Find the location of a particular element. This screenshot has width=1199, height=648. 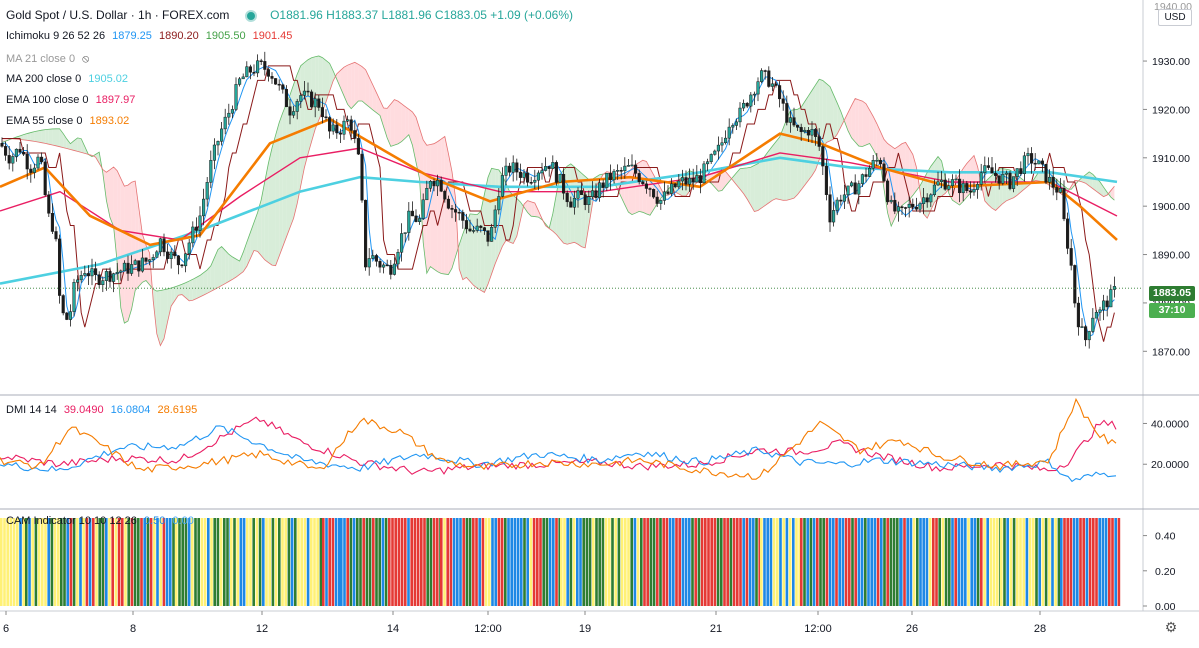

symbol-title: Gold Spot / U.S. Dollar · 1h · FOREX.com is located at coordinates (118, 15).